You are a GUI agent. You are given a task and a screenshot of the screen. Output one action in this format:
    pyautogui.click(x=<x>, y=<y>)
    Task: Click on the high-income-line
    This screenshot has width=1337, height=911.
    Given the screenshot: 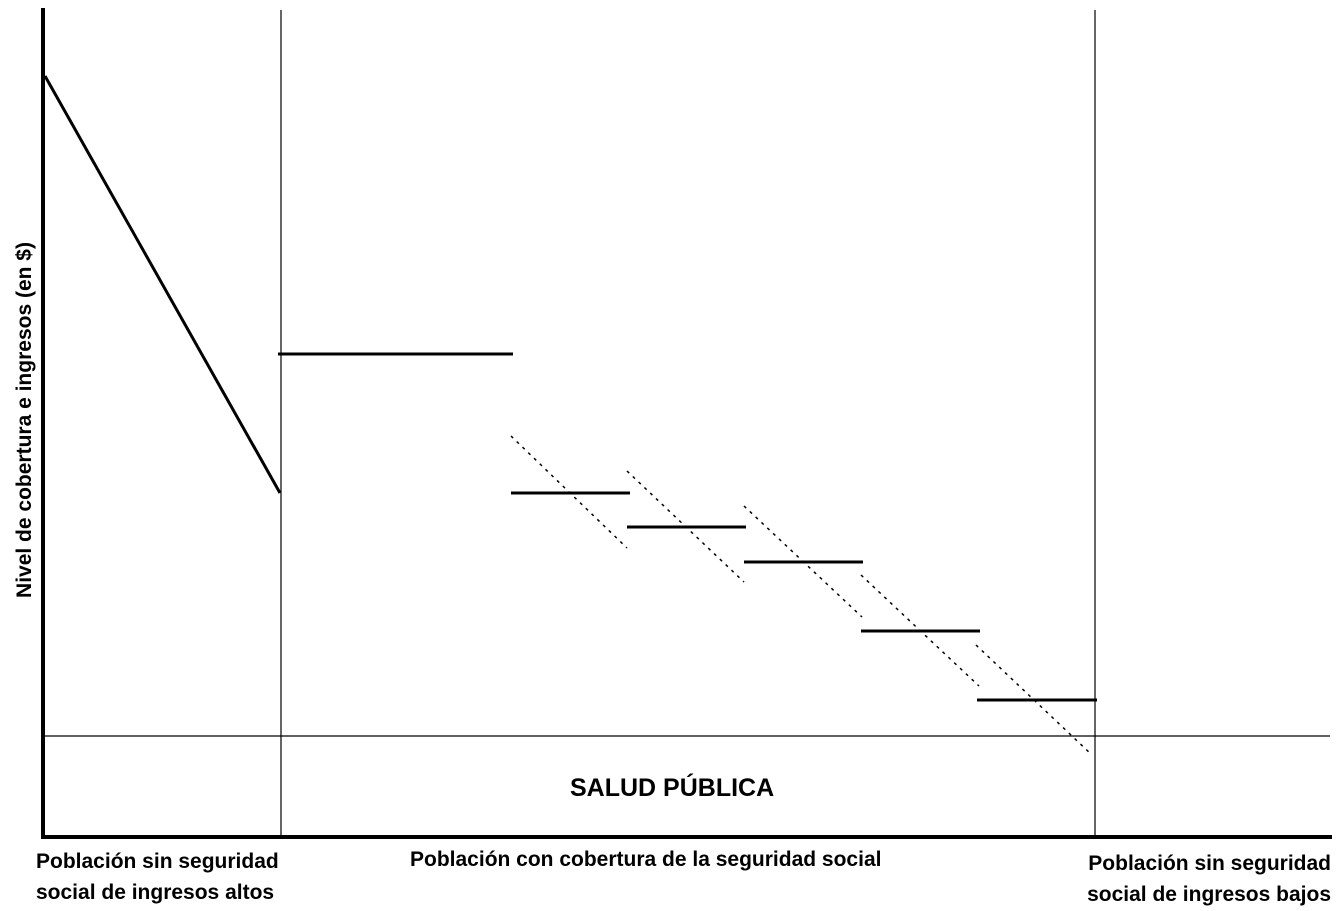 What is the action you would take?
    pyautogui.click(x=162, y=284)
    